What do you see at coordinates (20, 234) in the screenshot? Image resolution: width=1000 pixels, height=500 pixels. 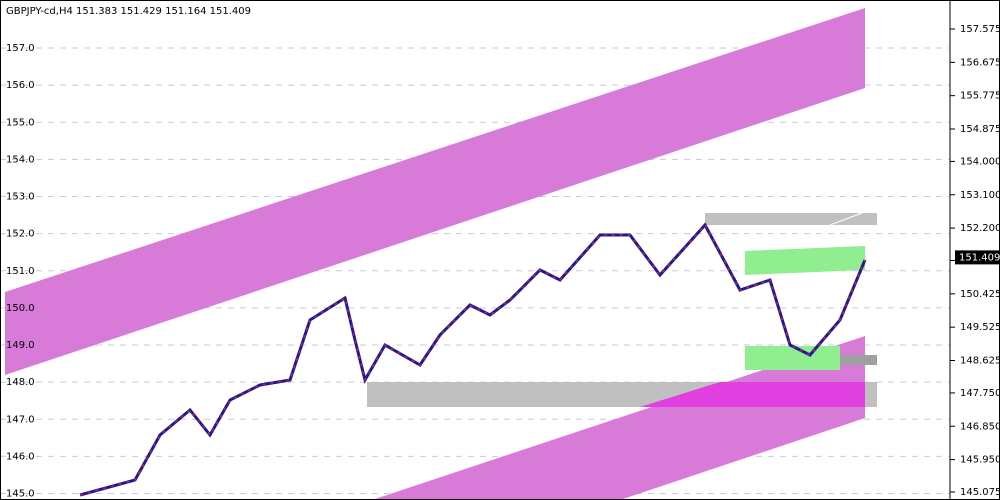 I see `left-tick-label: 152.0` at bounding box center [20, 234].